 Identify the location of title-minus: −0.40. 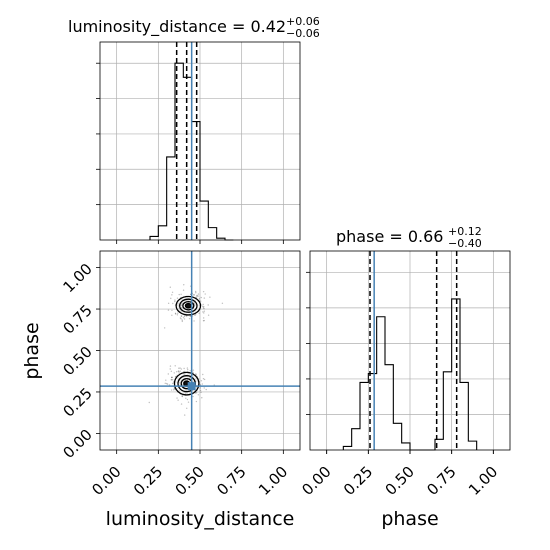
(465, 243).